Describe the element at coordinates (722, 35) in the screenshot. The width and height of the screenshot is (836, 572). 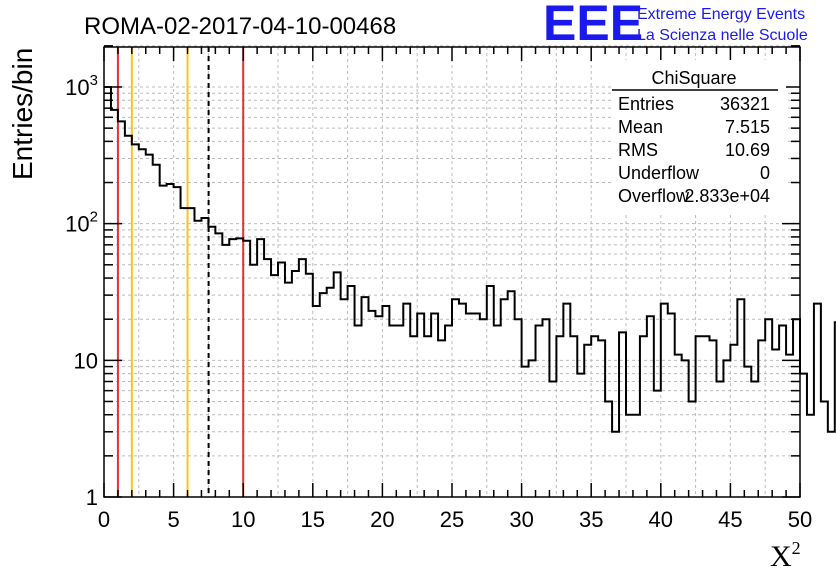
I see `eee-logo-line2: La Scienza nelle Scuole` at that location.